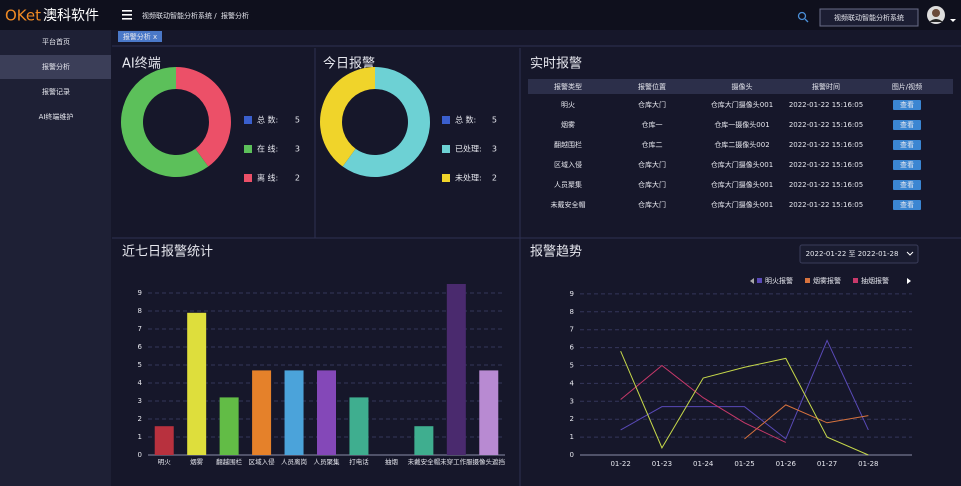 The width and height of the screenshot is (961, 486). I want to click on x-tick-label: 翻越围栏, so click(229, 461).